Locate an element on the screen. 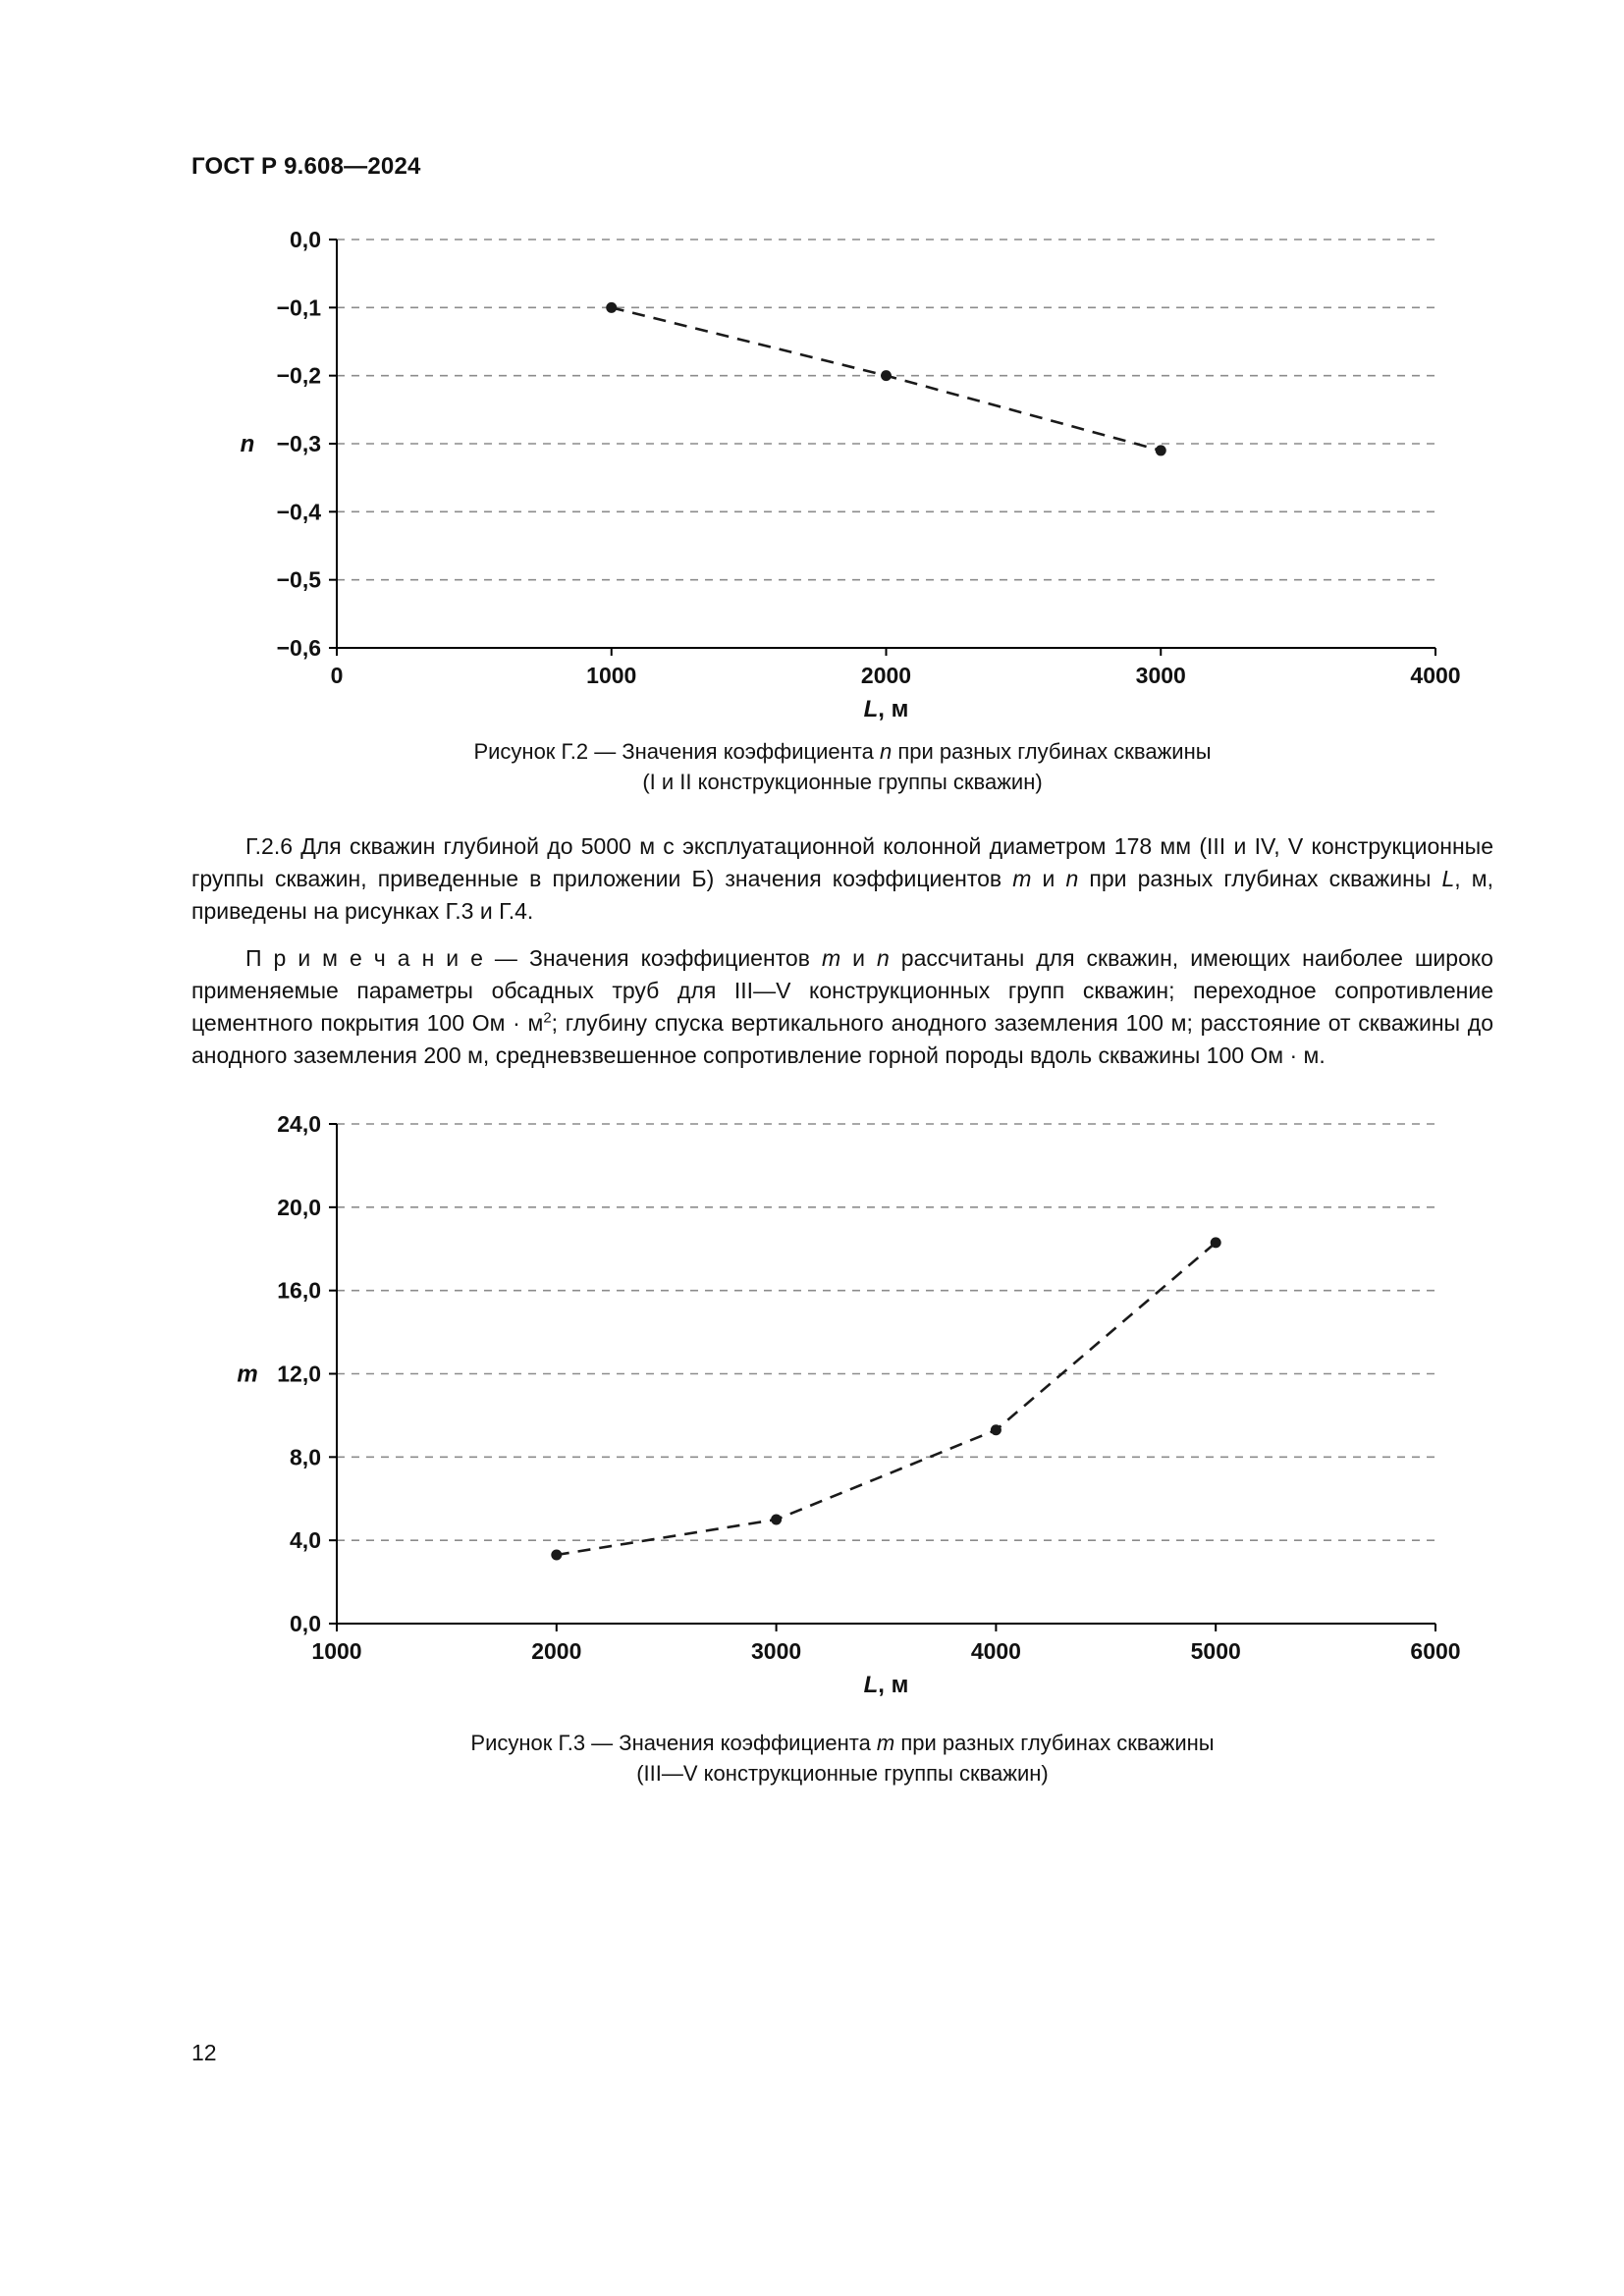 Image resolution: width=1624 pixels, height=2296 pixels. document-header: ГОСТ Р 9.608—2024 is located at coordinates (306, 166).